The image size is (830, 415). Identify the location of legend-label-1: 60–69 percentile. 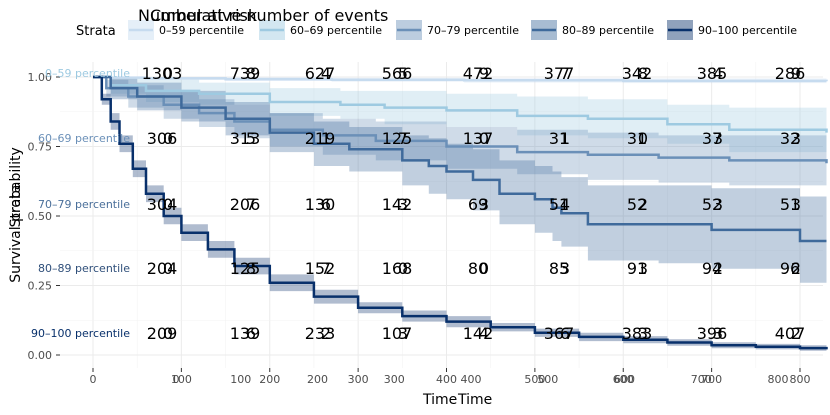
(336, 30).